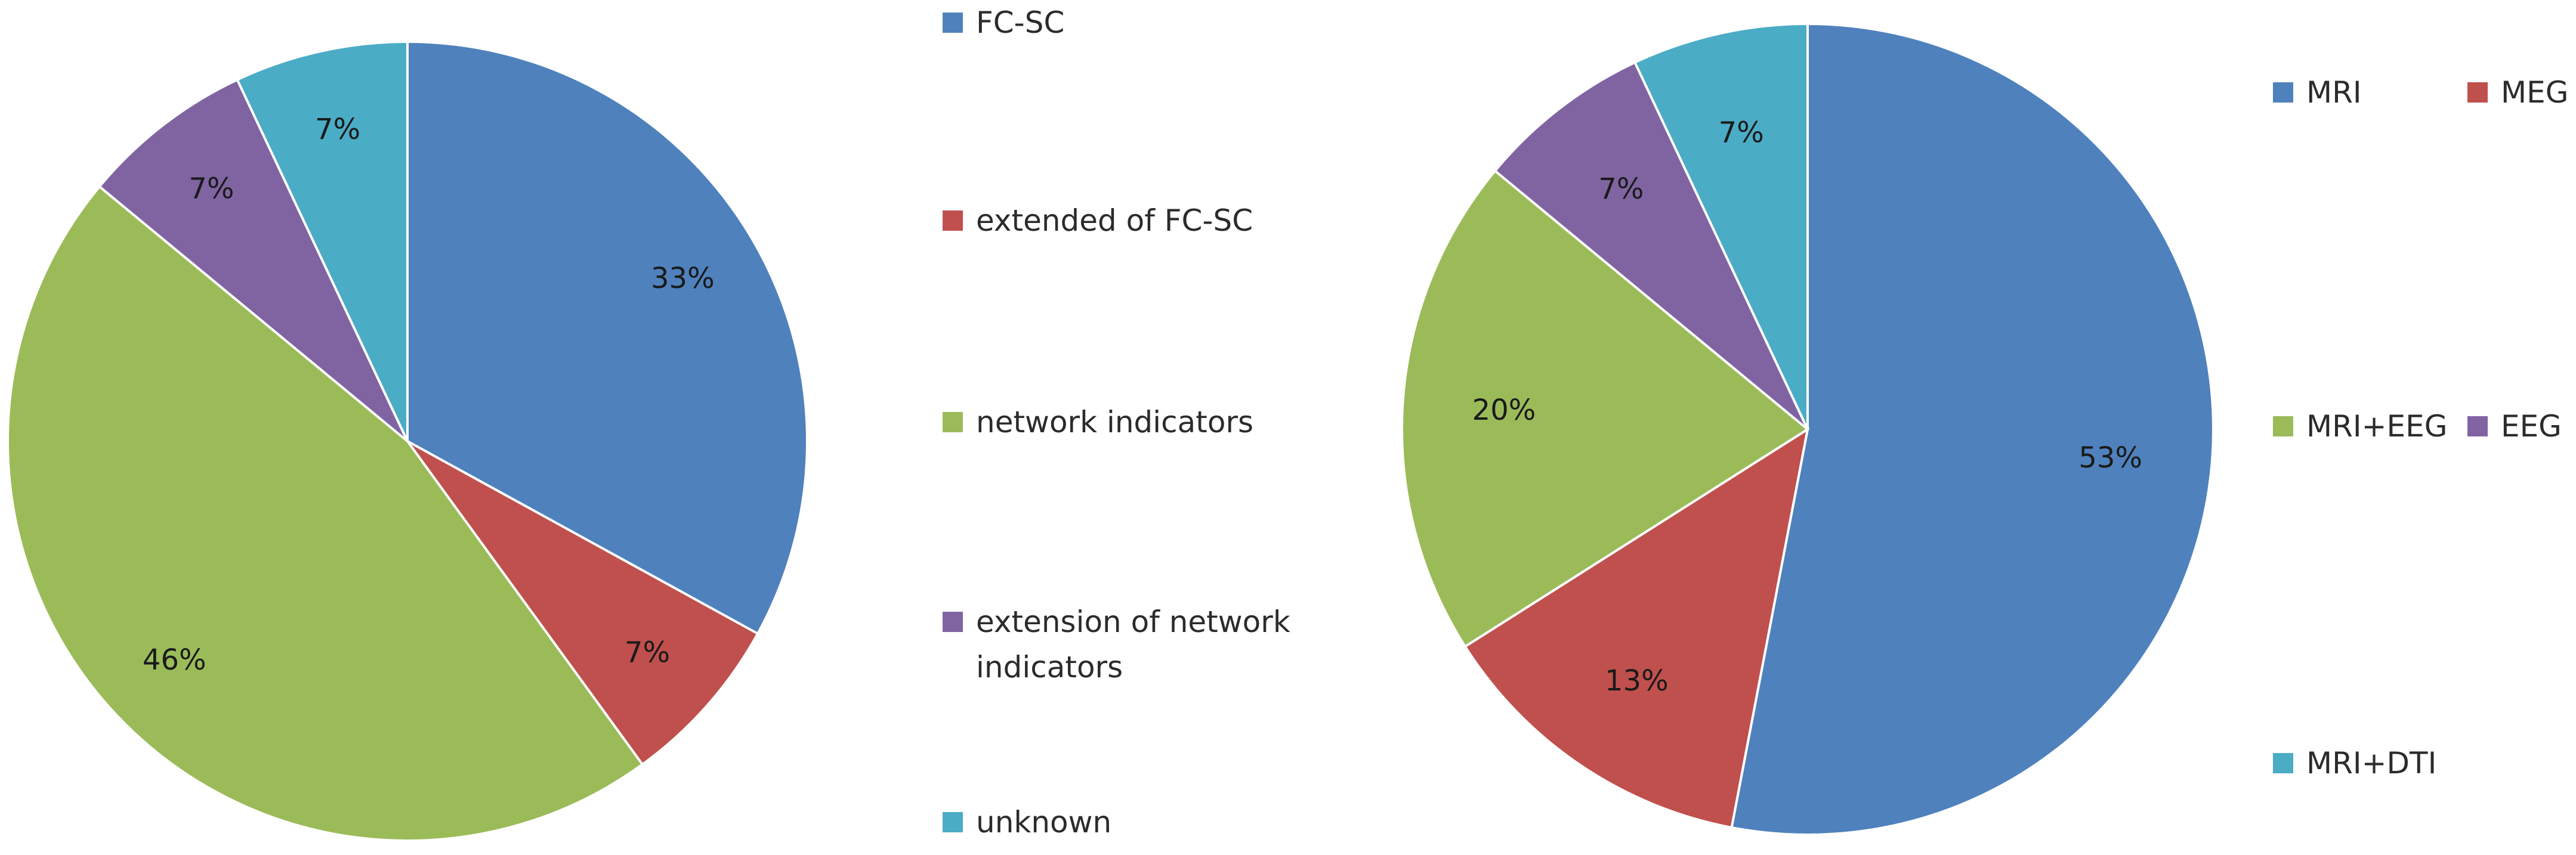 The width and height of the screenshot is (2576, 855). I want to click on data-label-mri: 53%, so click(2110, 458).